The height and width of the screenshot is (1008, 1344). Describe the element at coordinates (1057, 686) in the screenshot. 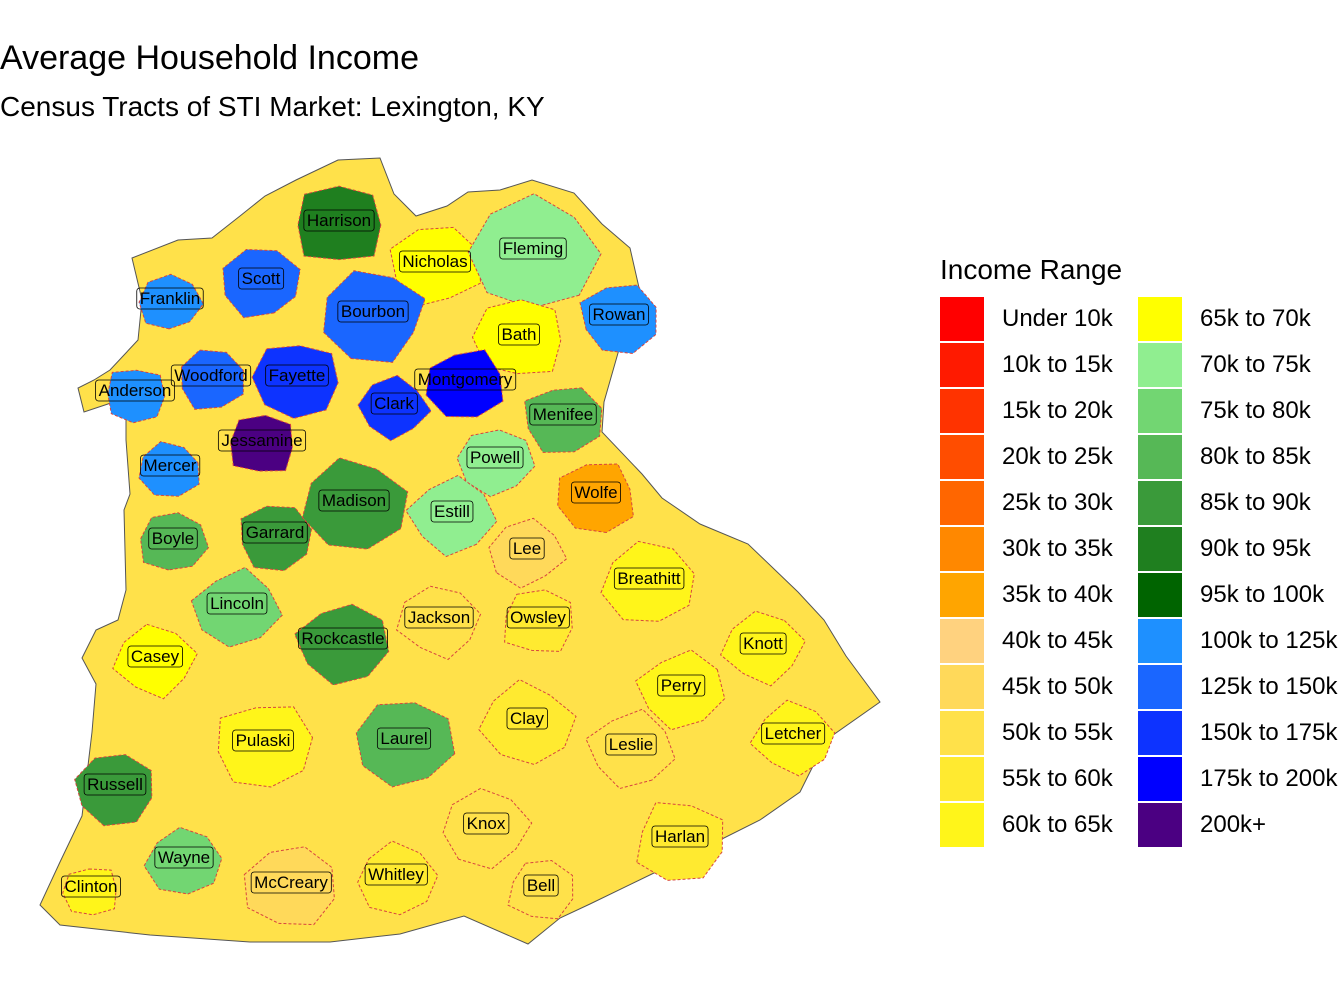

I see `legend-label: 45k to 50k` at that location.